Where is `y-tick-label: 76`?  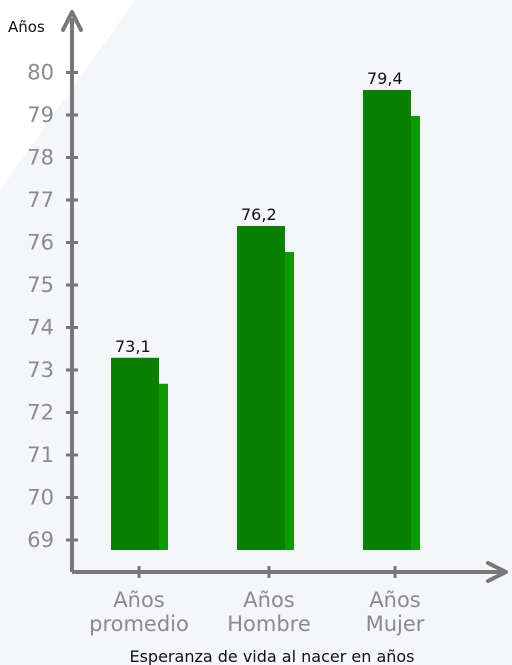
y-tick-label: 76 is located at coordinates (40, 243).